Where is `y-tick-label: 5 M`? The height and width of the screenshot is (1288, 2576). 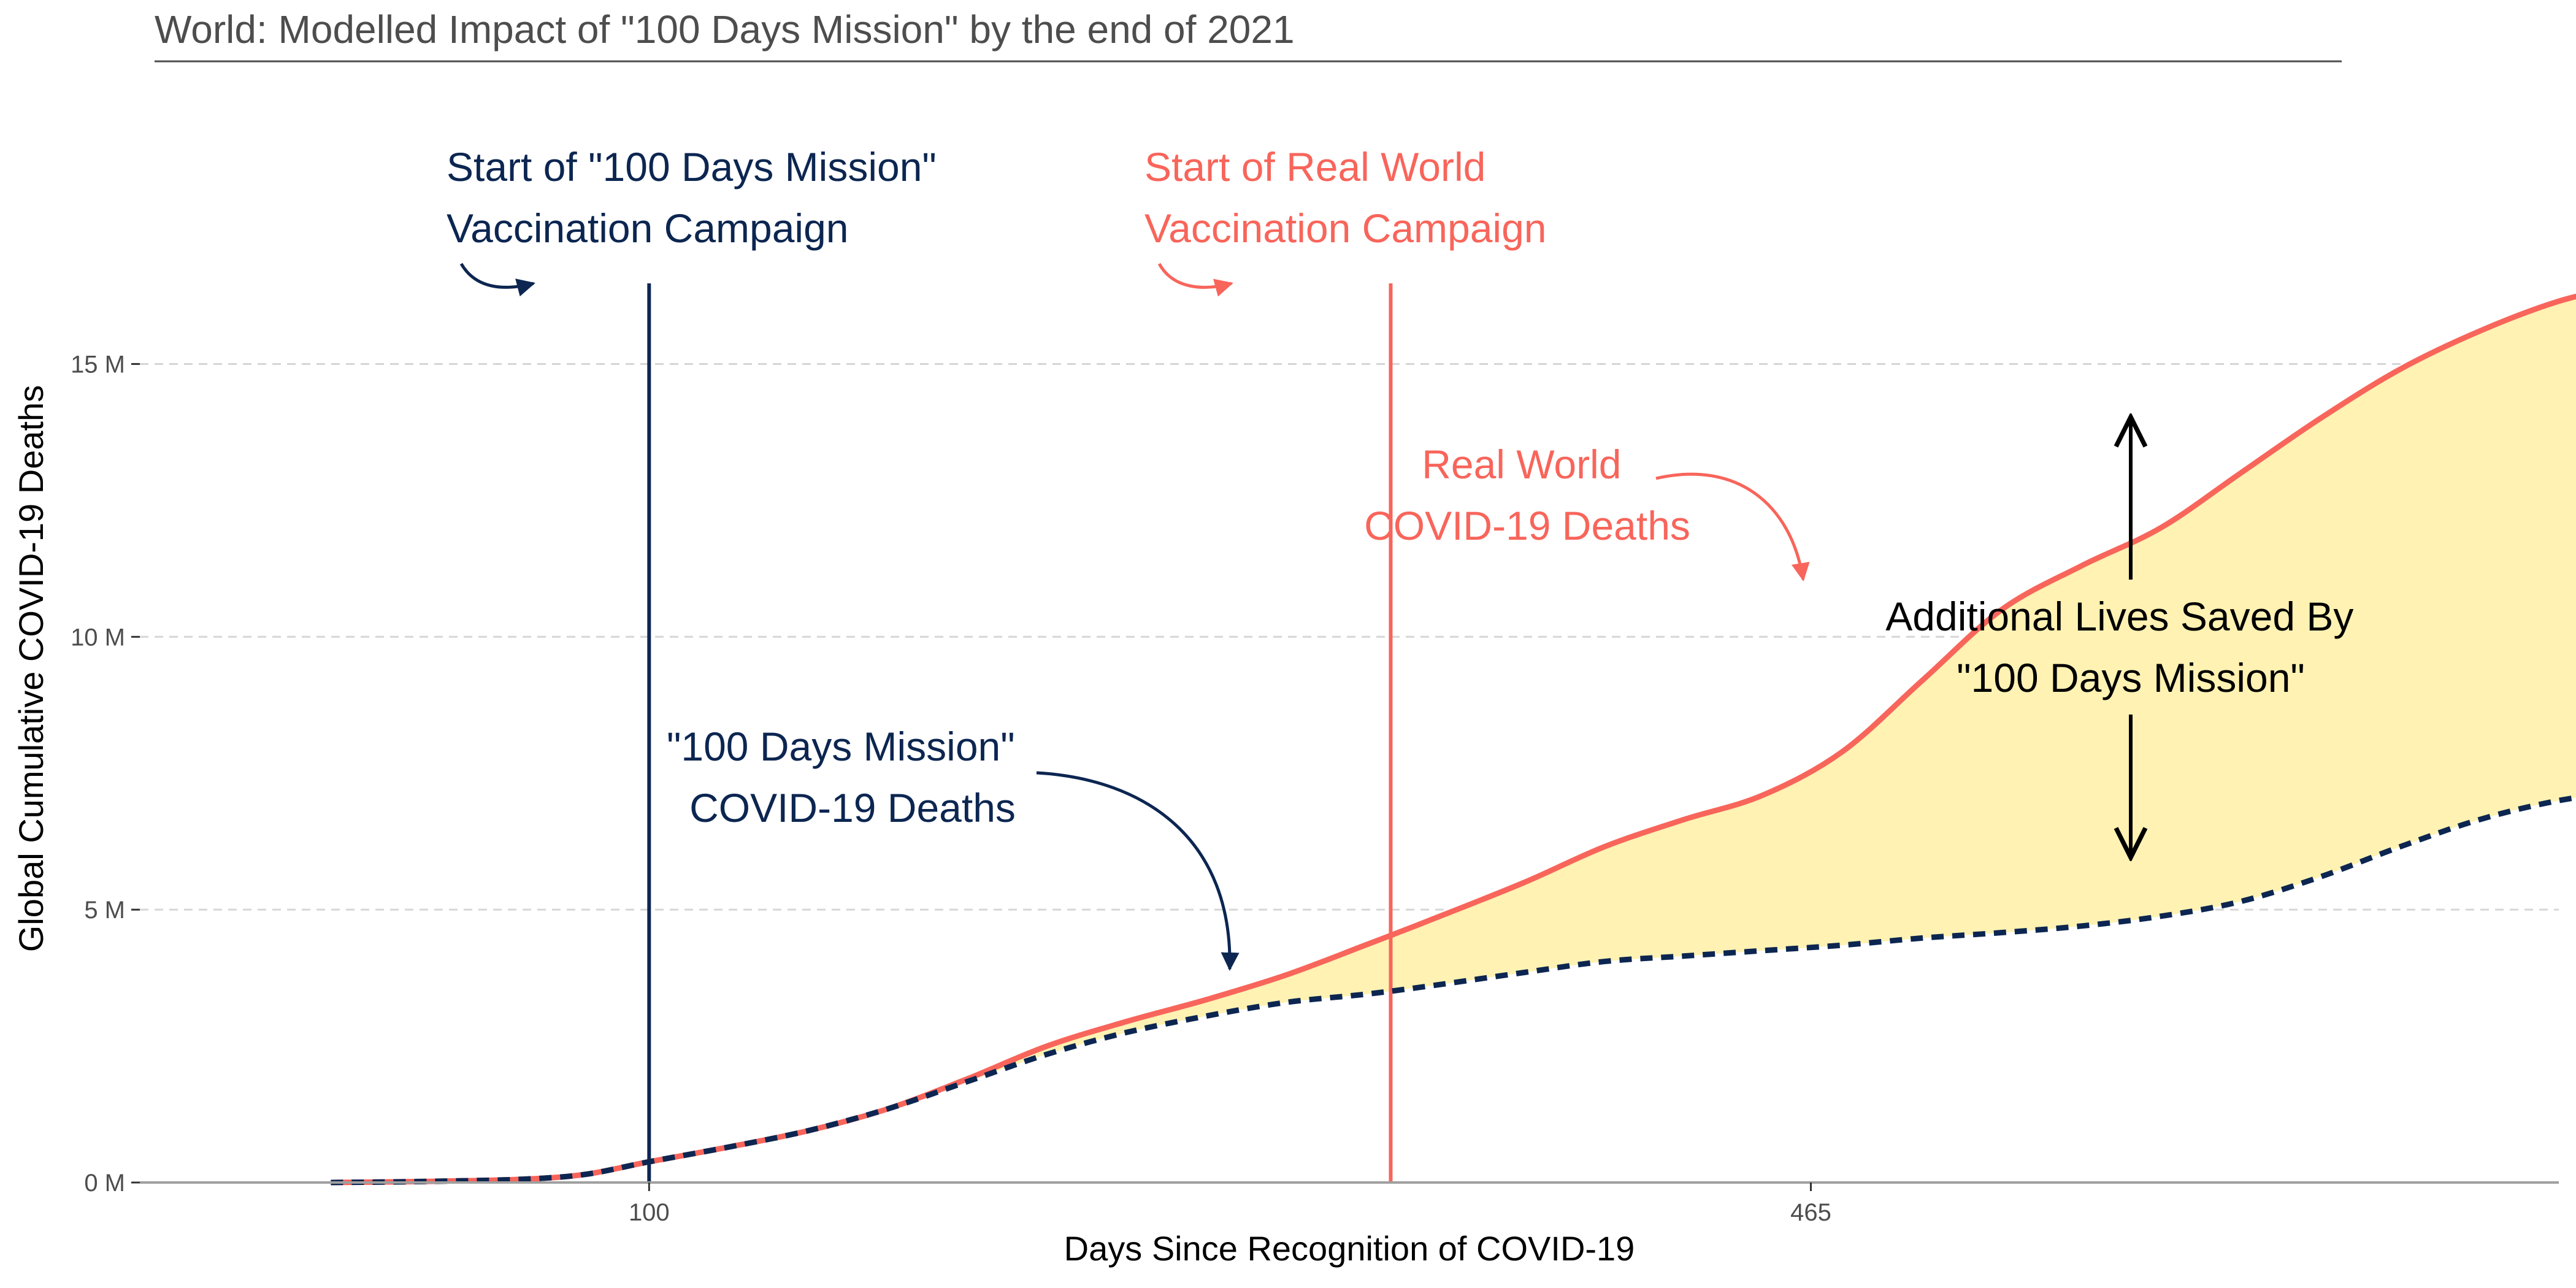
y-tick-label: 5 M is located at coordinates (104, 910).